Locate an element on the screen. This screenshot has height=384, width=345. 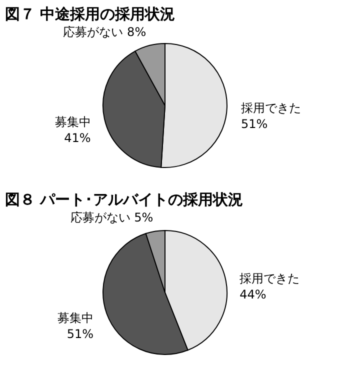
data-label: 44% is located at coordinates (253, 294).